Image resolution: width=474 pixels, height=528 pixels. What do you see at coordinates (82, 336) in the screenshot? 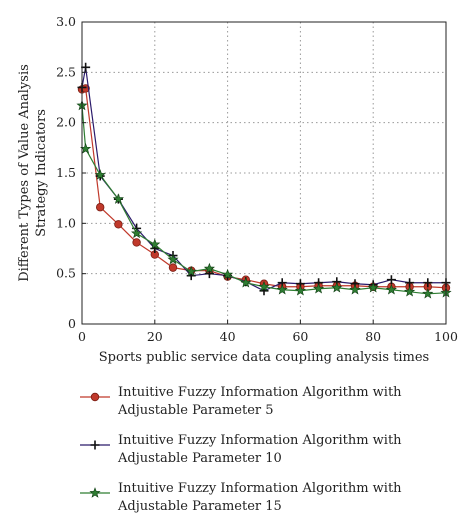
I see `x-tick-label: 0` at bounding box center [82, 336].